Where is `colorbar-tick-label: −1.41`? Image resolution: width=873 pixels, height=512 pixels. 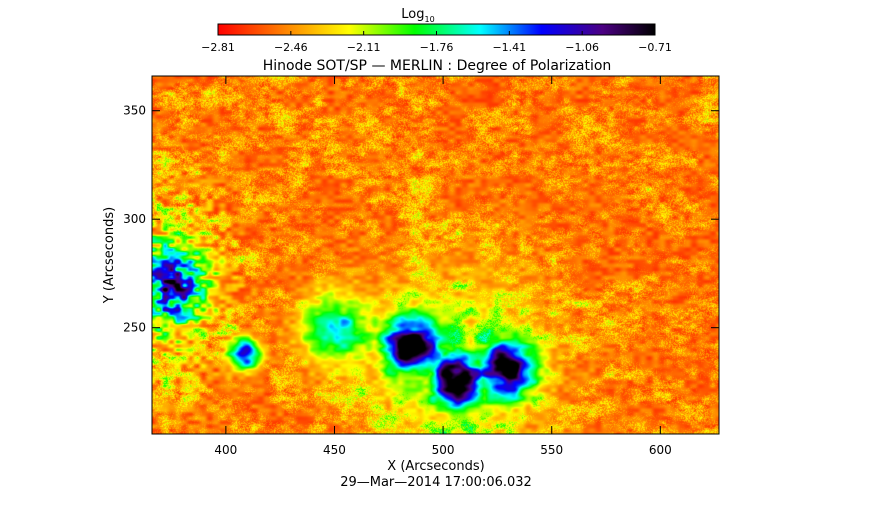
colorbar-tick-label: −1.41 is located at coordinates (509, 47).